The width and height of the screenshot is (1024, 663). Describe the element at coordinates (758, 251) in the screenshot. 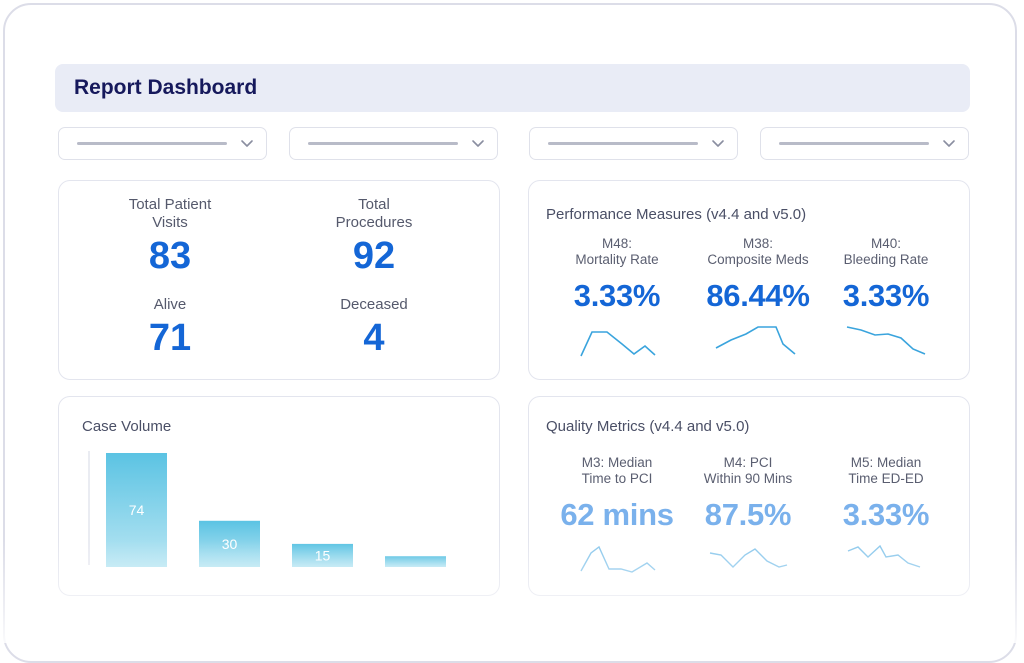

I see `metric-label: M38: Composite Meds` at that location.